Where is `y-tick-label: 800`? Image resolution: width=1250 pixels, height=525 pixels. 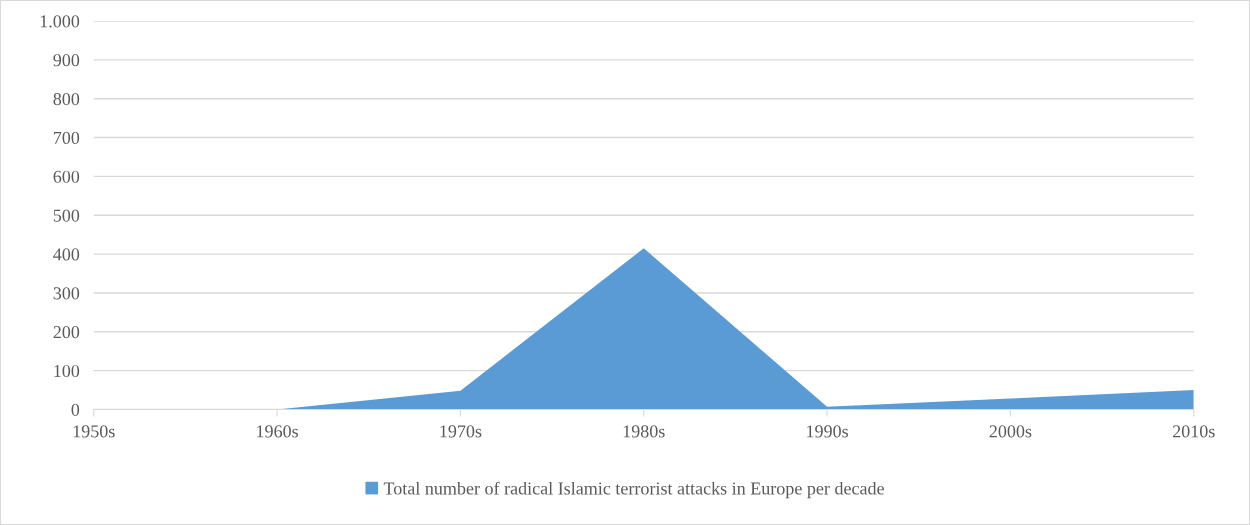 y-tick-label: 800 is located at coordinates (66, 99).